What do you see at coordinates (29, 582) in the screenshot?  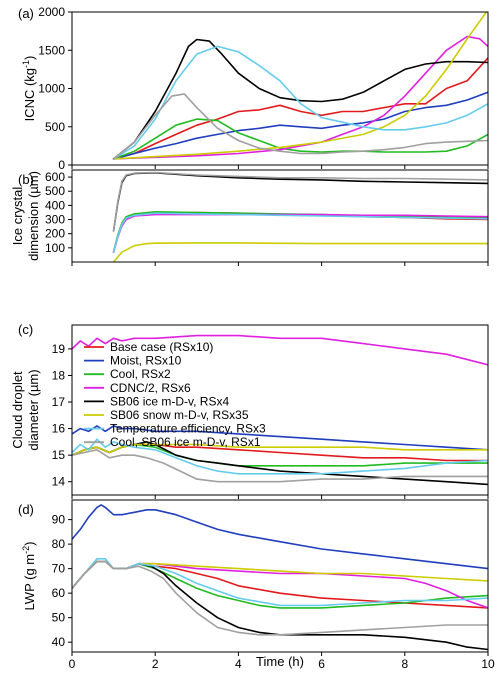 I see `y-axis-title-main: LWP (g m` at bounding box center [29, 582].